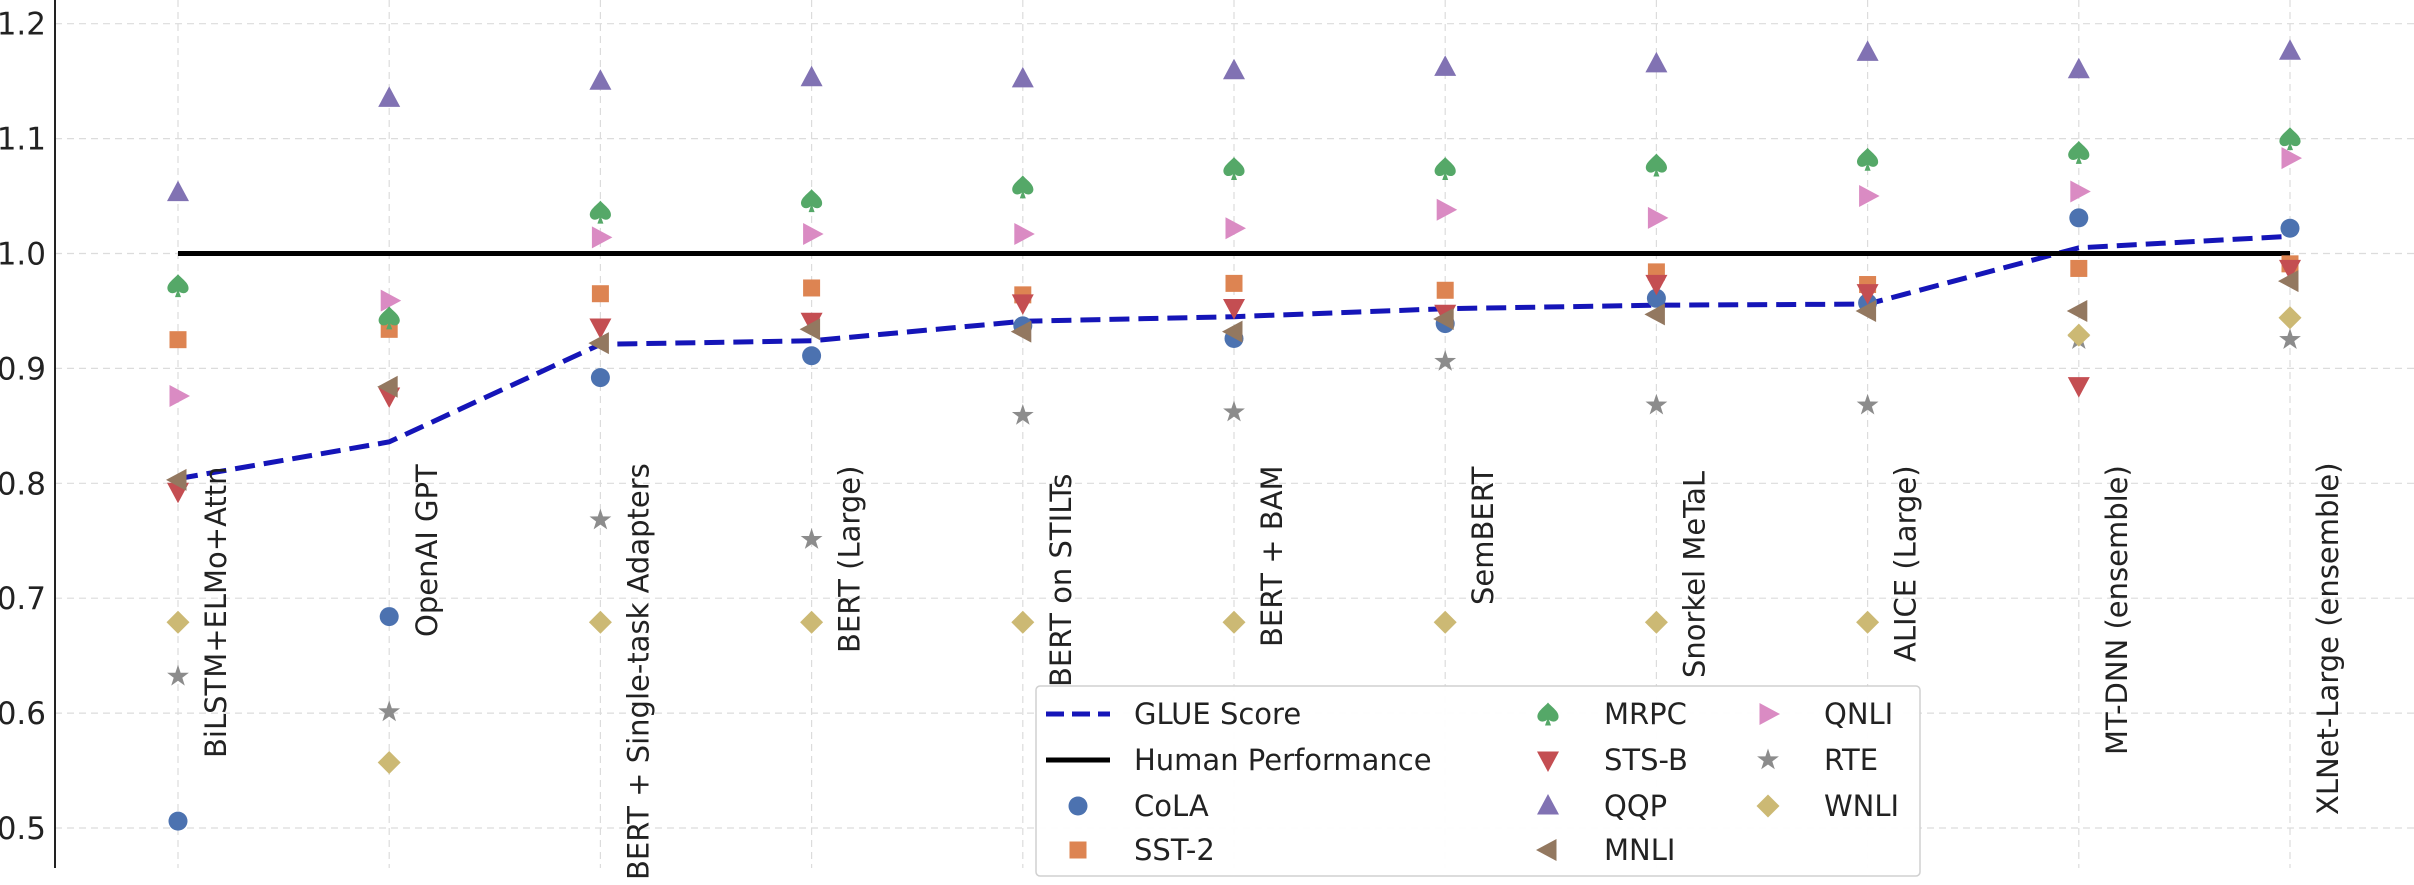 The width and height of the screenshot is (2414, 885). I want to click on legend-label-glue-score: GLUE Score, so click(1217, 714).